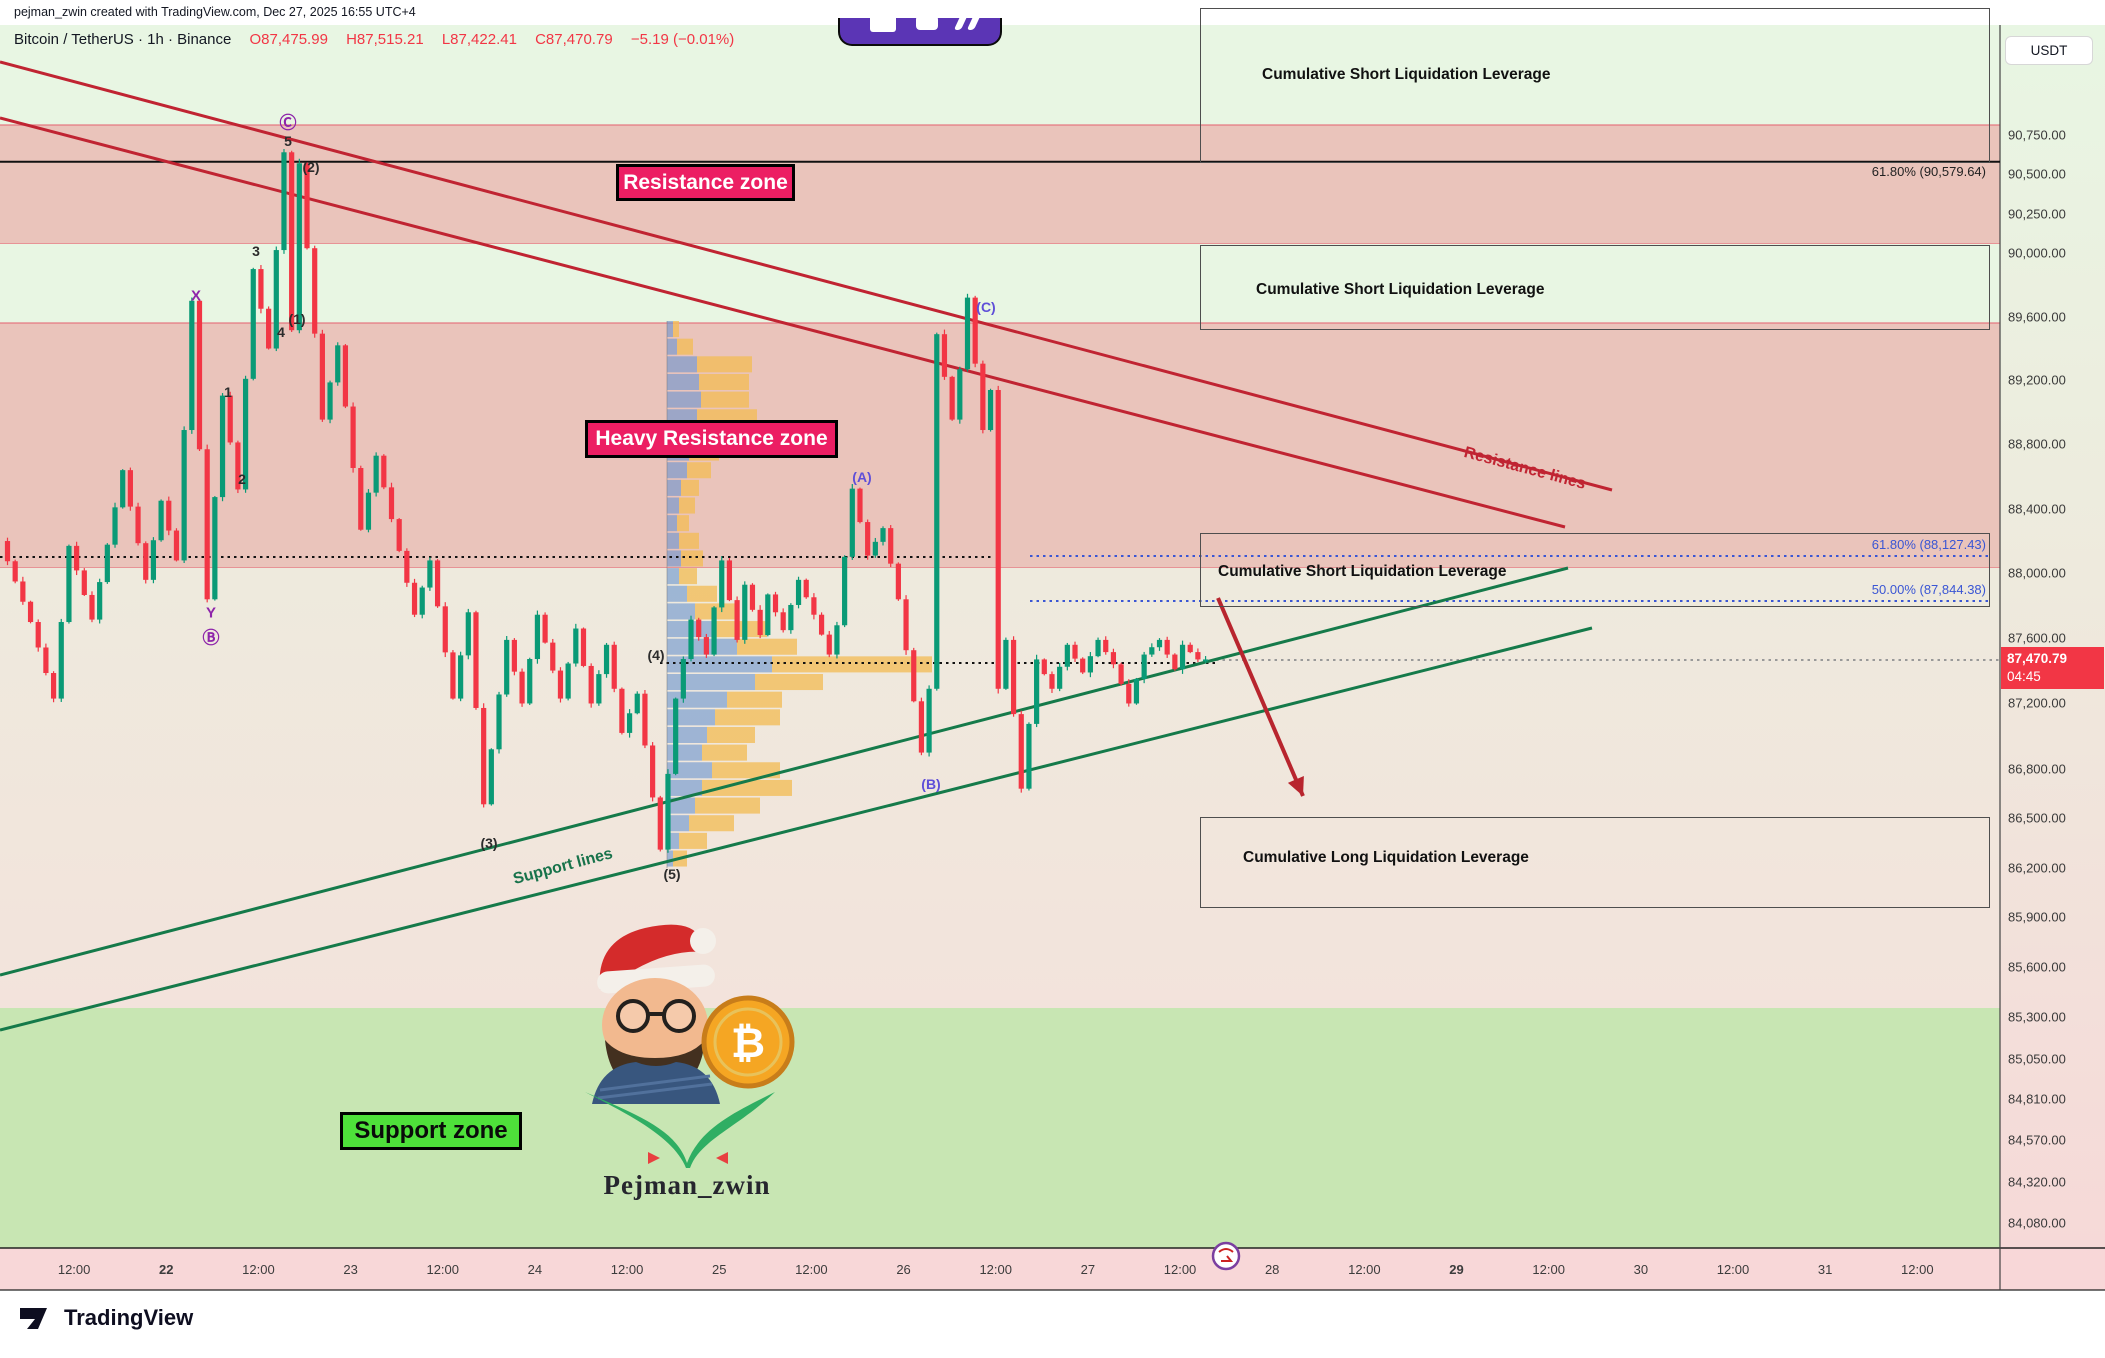 The height and width of the screenshot is (1358, 2105). Describe the element at coordinates (903, 1269) in the screenshot. I see `time-tick: 26` at that location.